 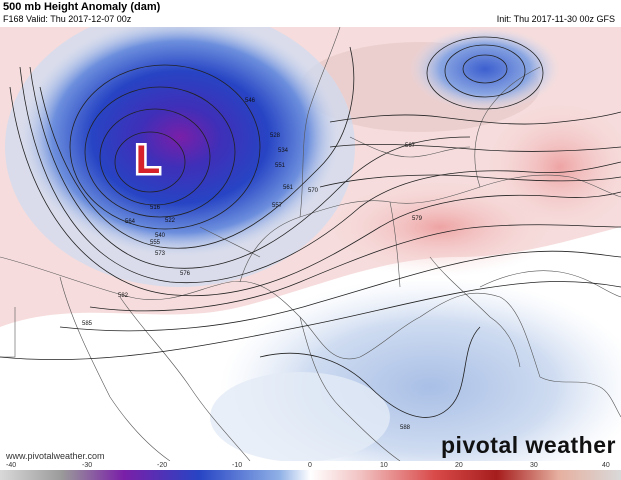 What do you see at coordinates (162, 465) in the screenshot?
I see `colorbar-tick: -20` at bounding box center [162, 465].